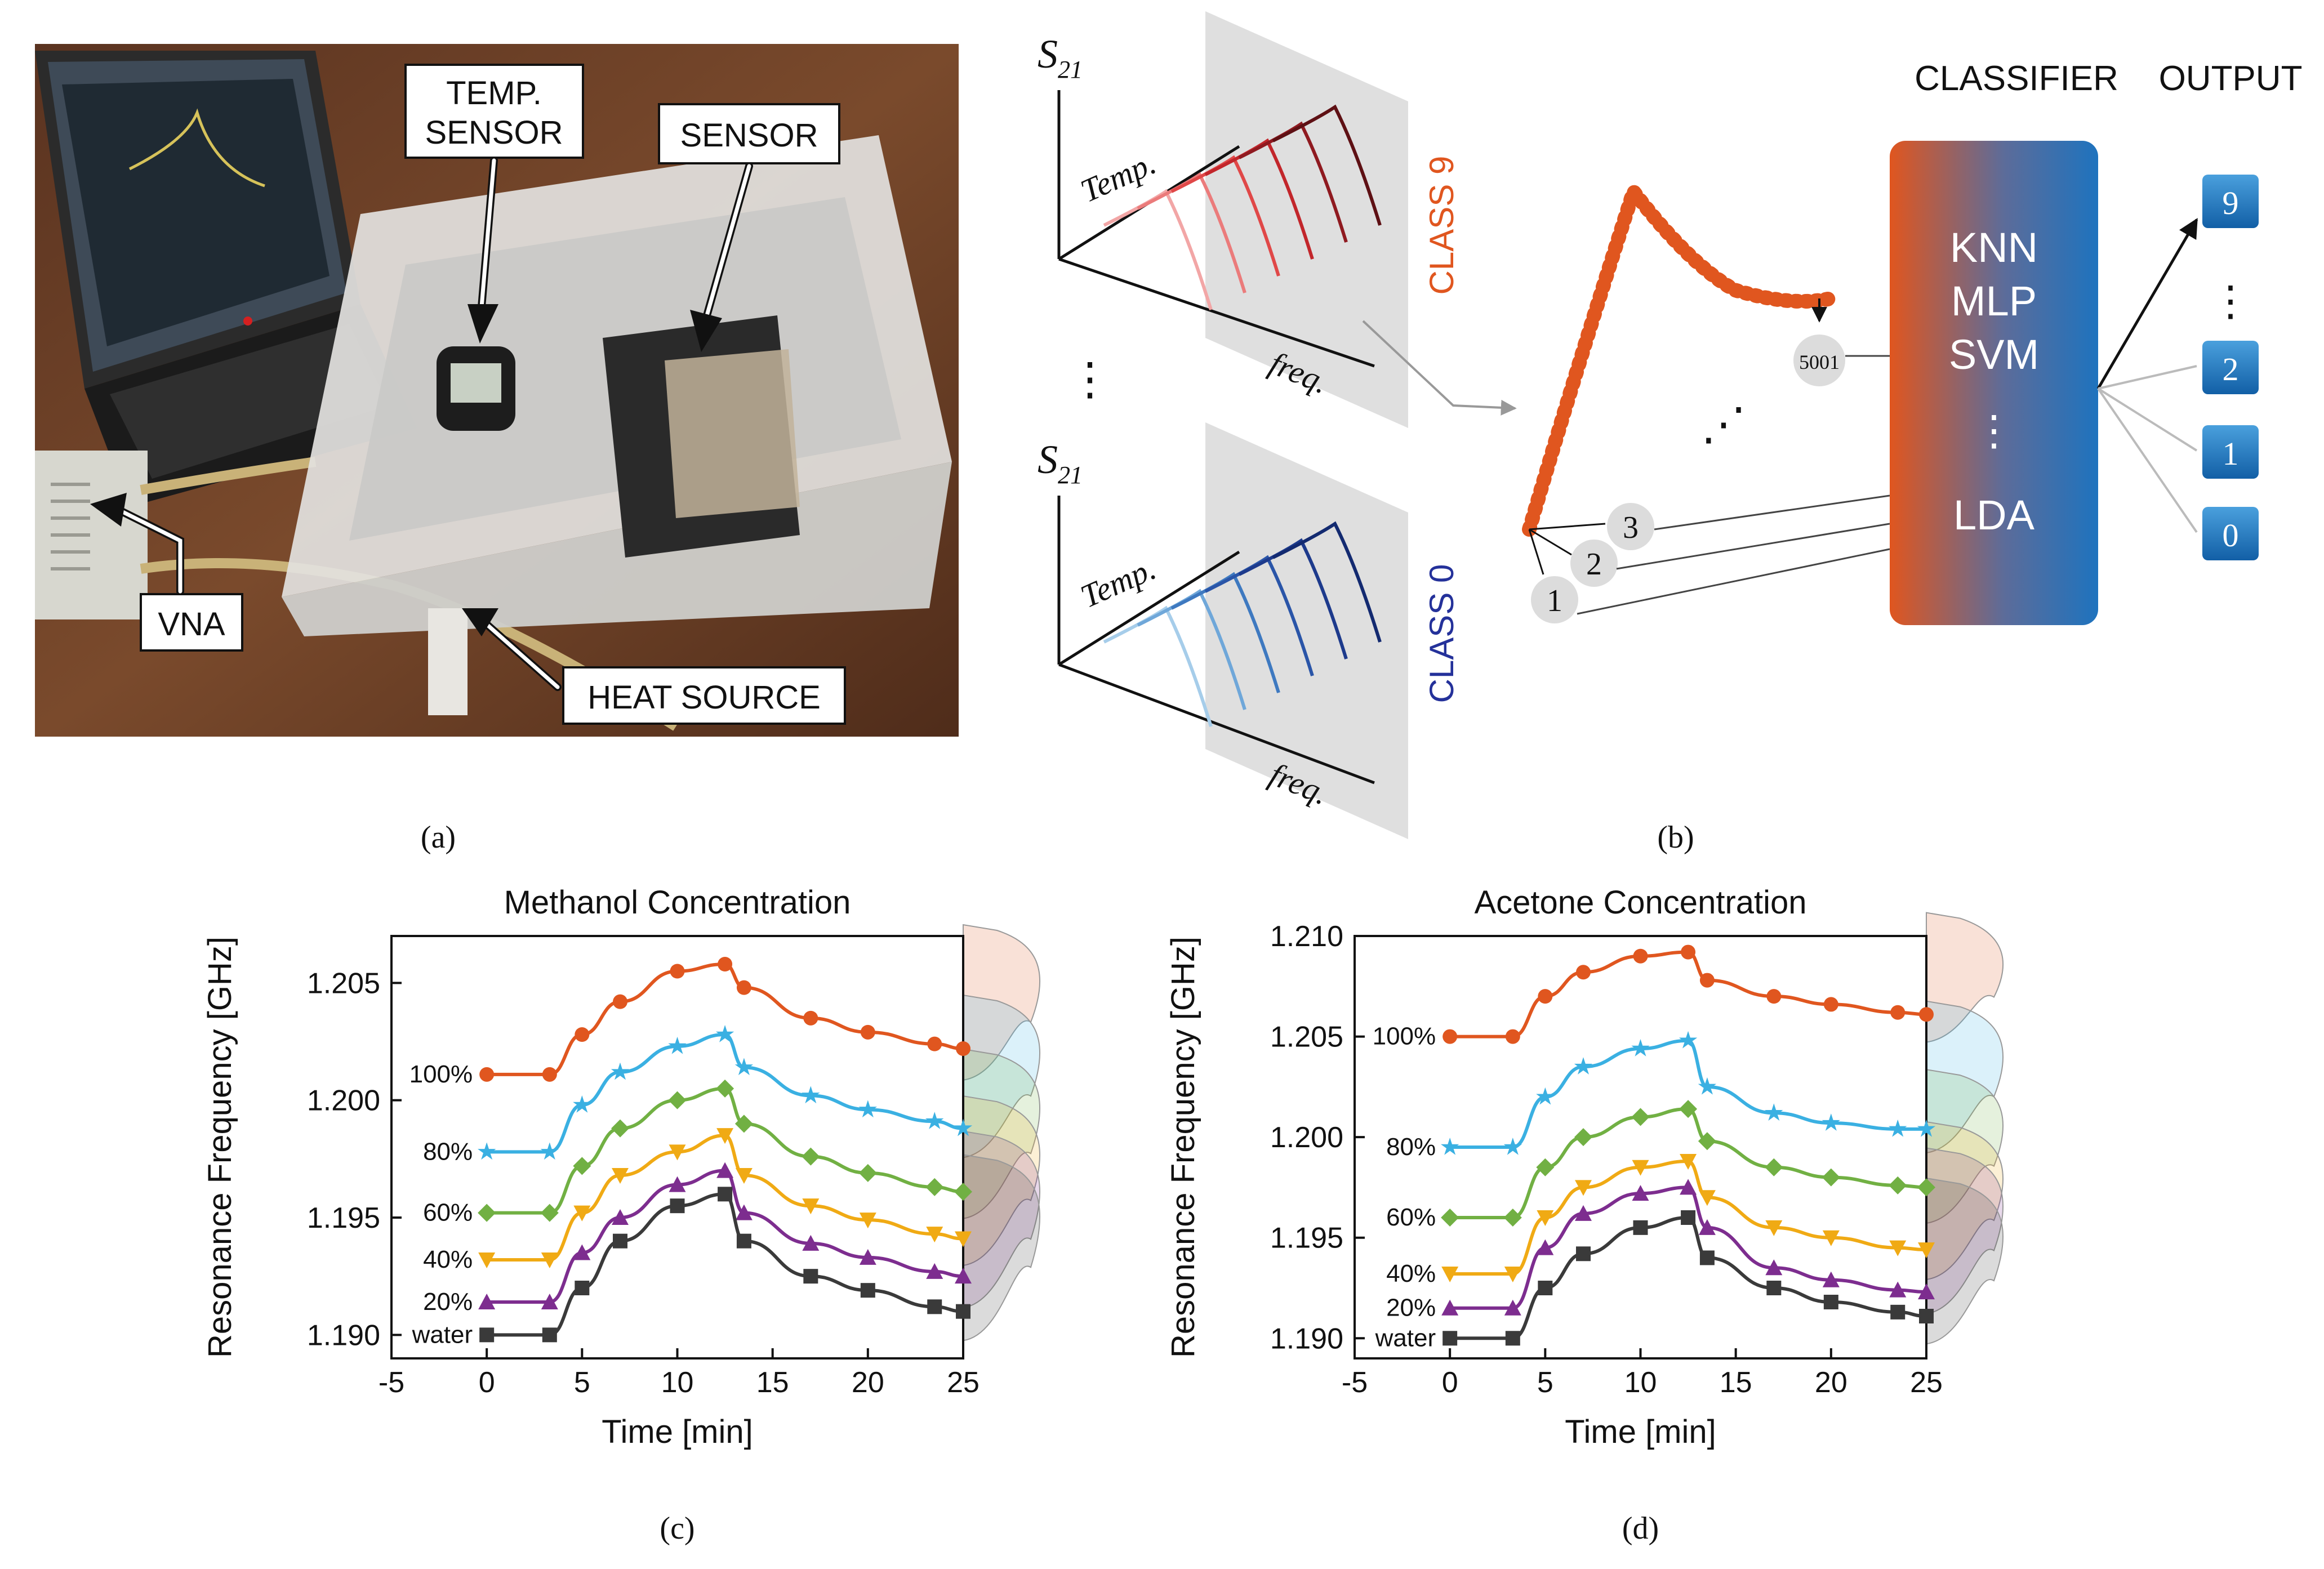  What do you see at coordinates (487, 1382) in the screenshot?
I see `chart-c-xtick-label-1: 0` at bounding box center [487, 1382].